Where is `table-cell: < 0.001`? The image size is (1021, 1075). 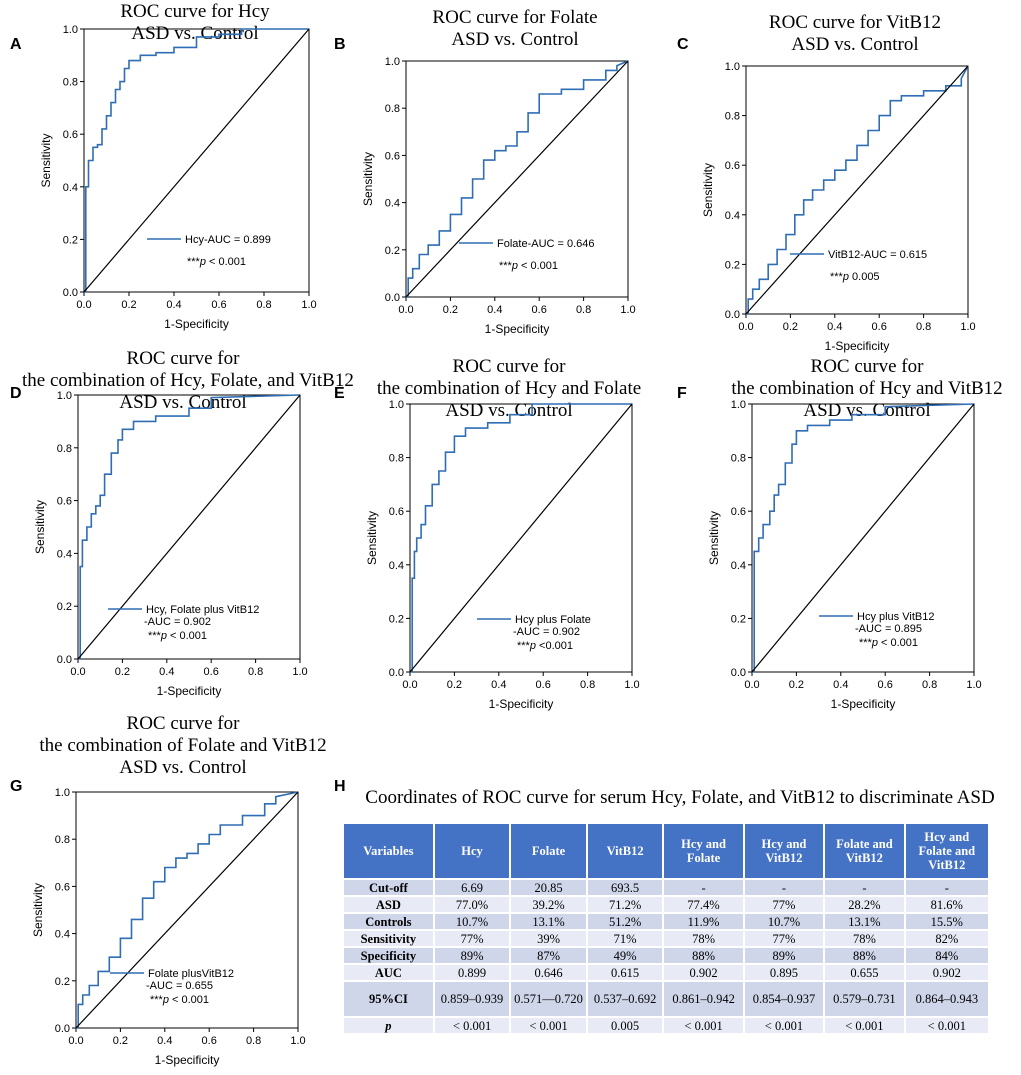 table-cell: < 0.001 is located at coordinates (864, 1025).